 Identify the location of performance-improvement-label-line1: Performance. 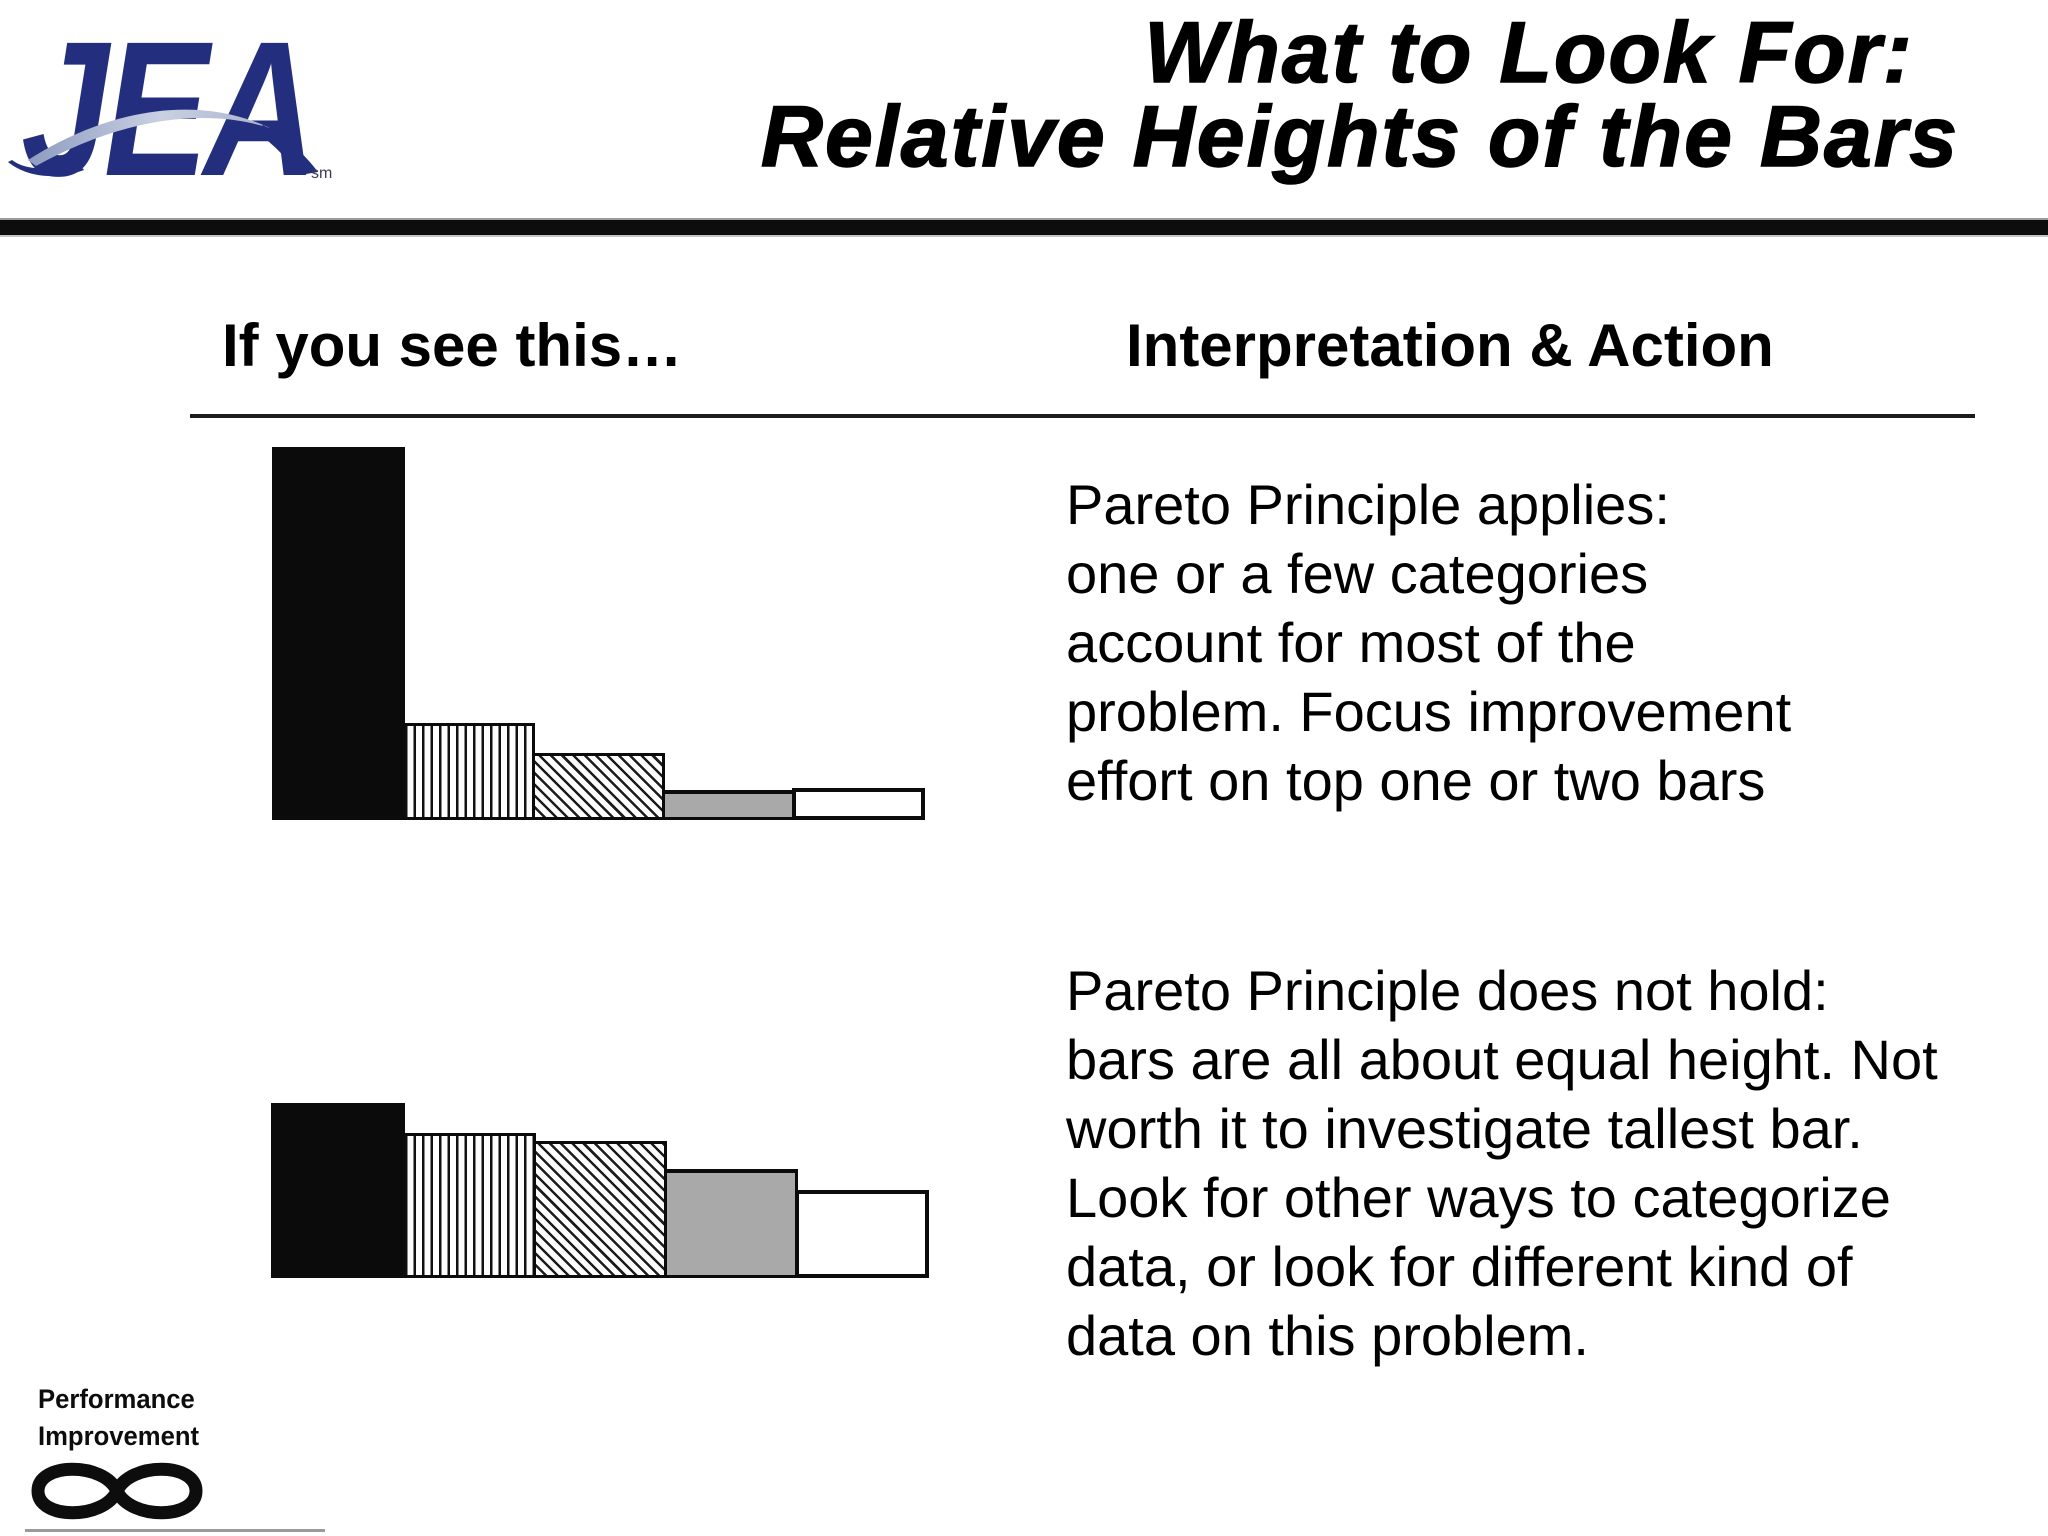
(116, 1399).